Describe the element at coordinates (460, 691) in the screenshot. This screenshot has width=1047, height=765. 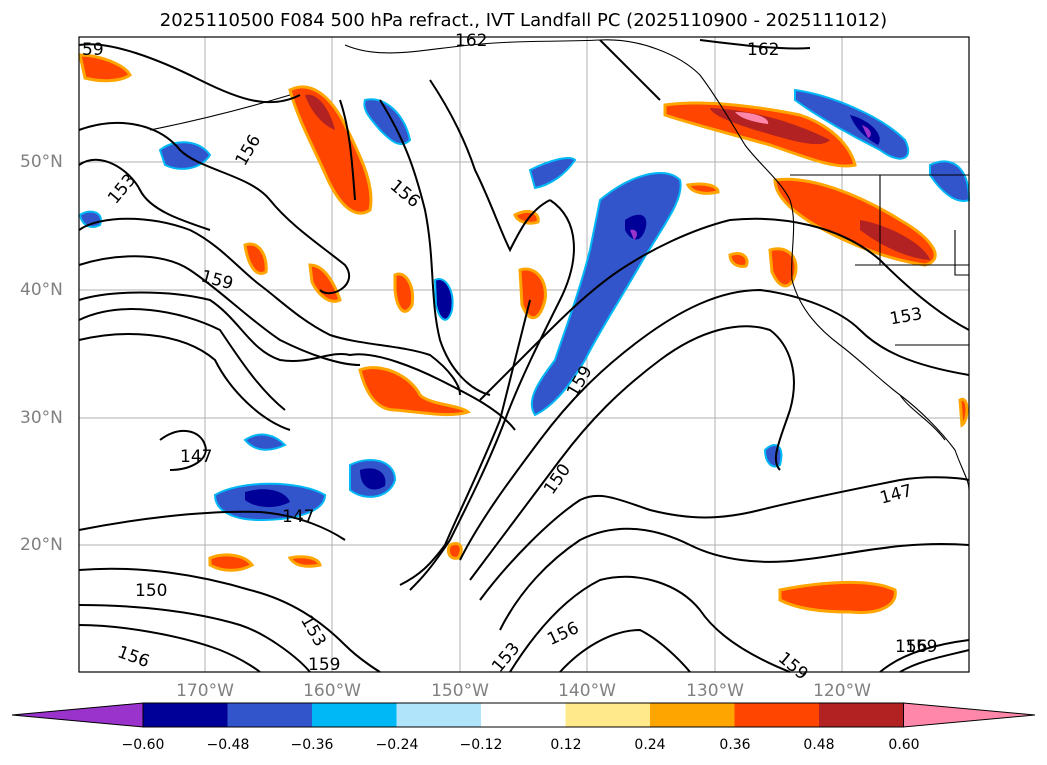
I see `lon-label-150w: 150°W` at that location.